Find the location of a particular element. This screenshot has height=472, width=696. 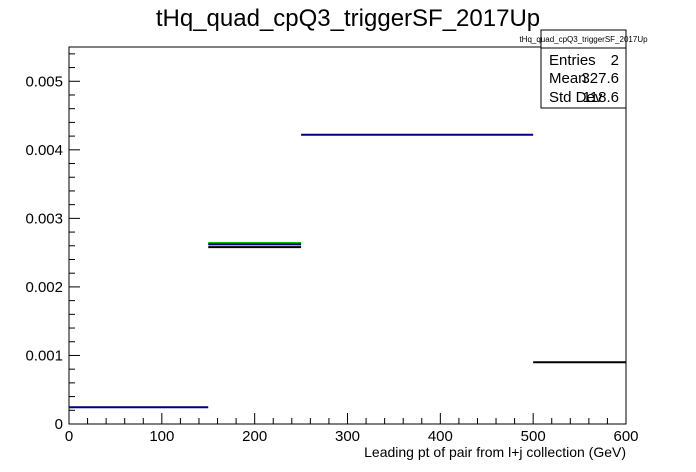

stats-entries-label: Entries is located at coordinates (572, 60).